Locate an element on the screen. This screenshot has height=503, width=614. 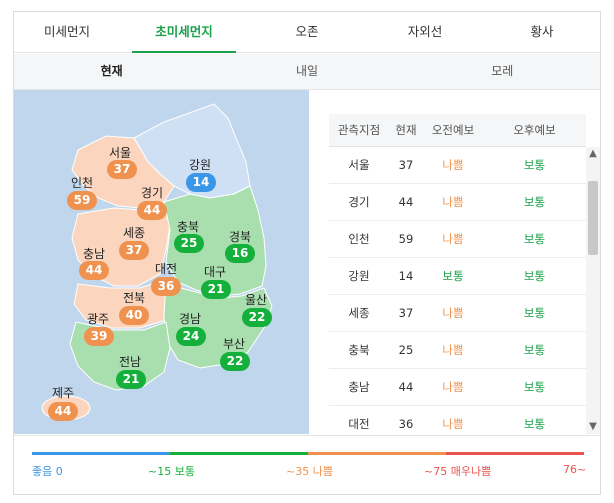
station-cell: 대전 is located at coordinates (359, 424).